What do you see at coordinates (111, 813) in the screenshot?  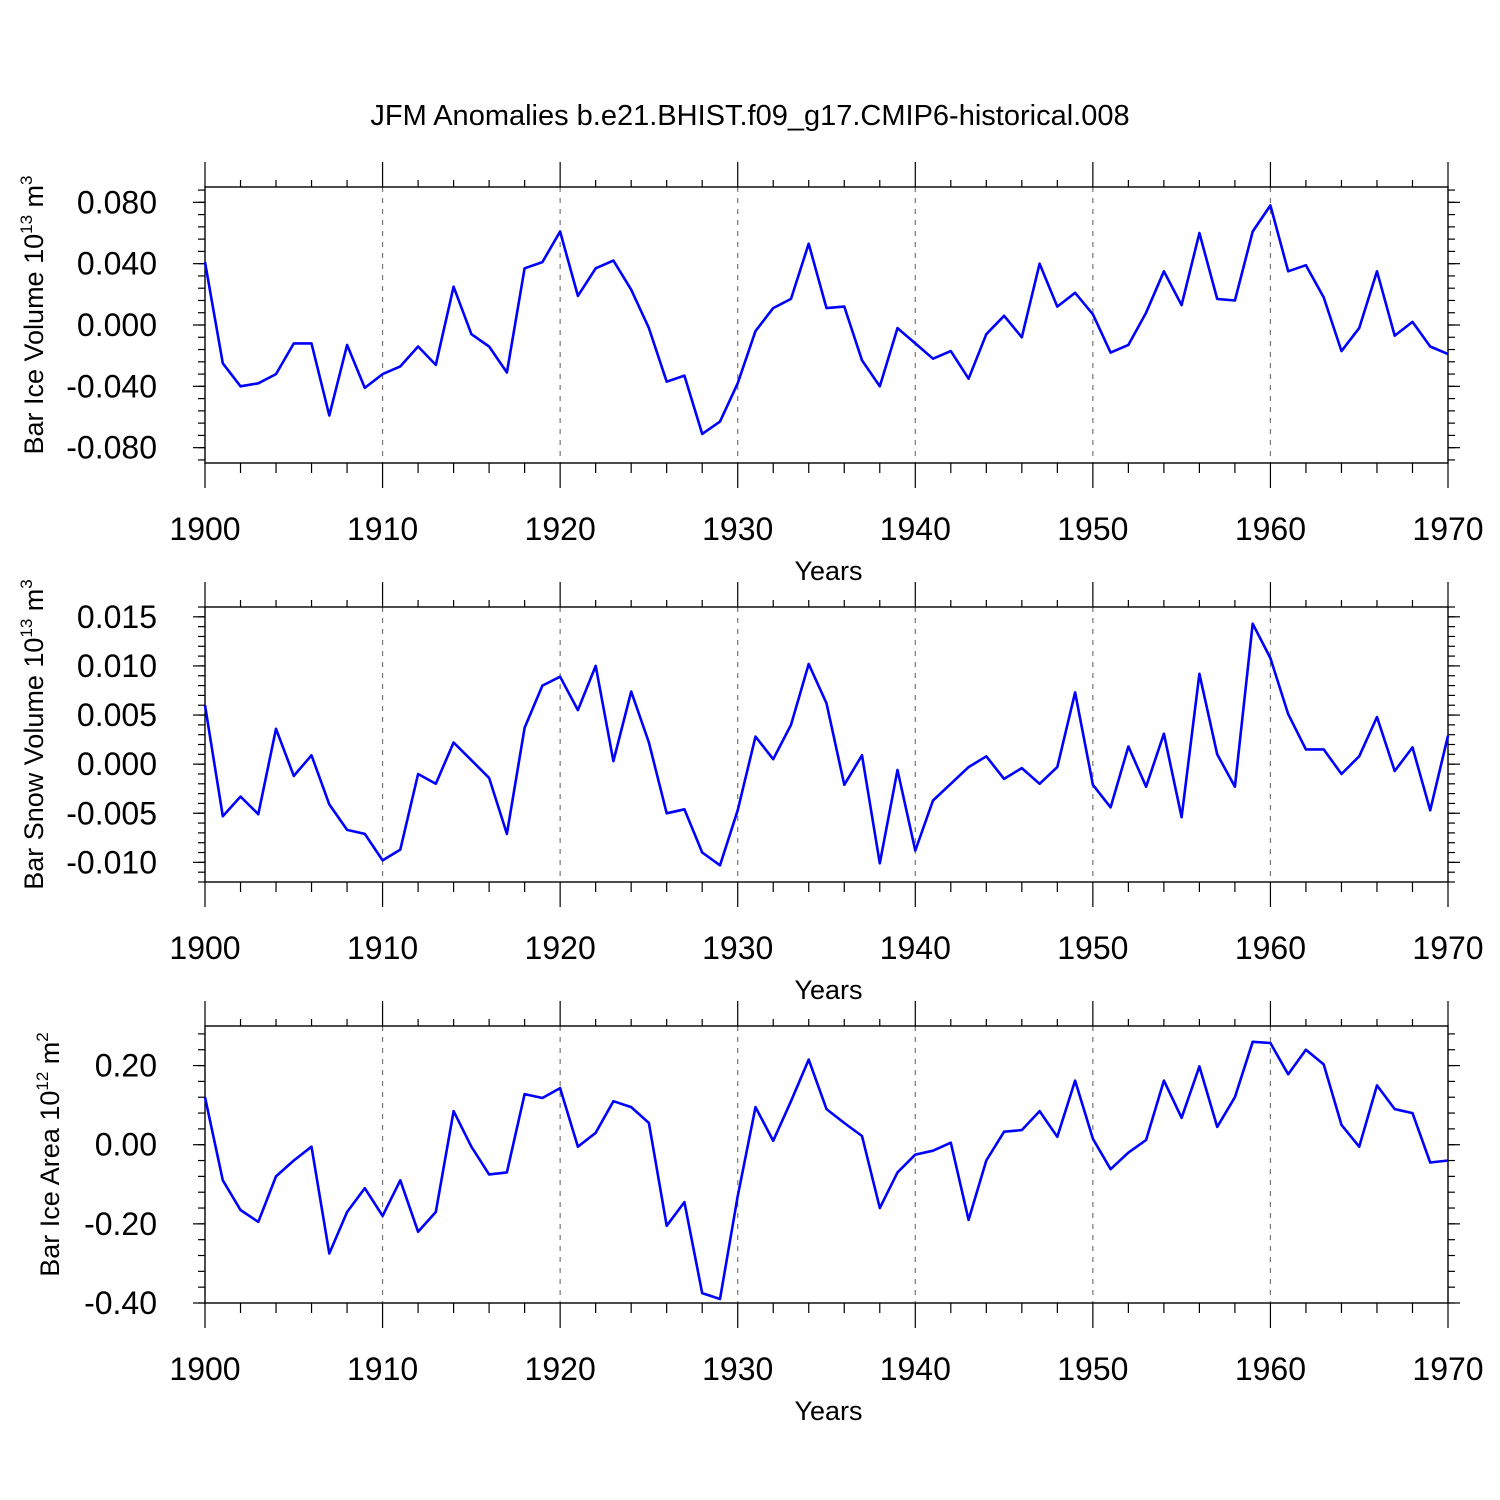 I see `y-tick-label: -0.005` at bounding box center [111, 813].